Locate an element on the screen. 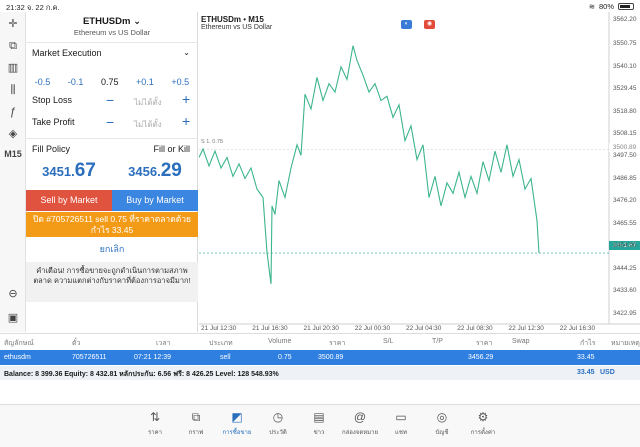  bar-chart-icon: ▥ is located at coordinates (13, 68).